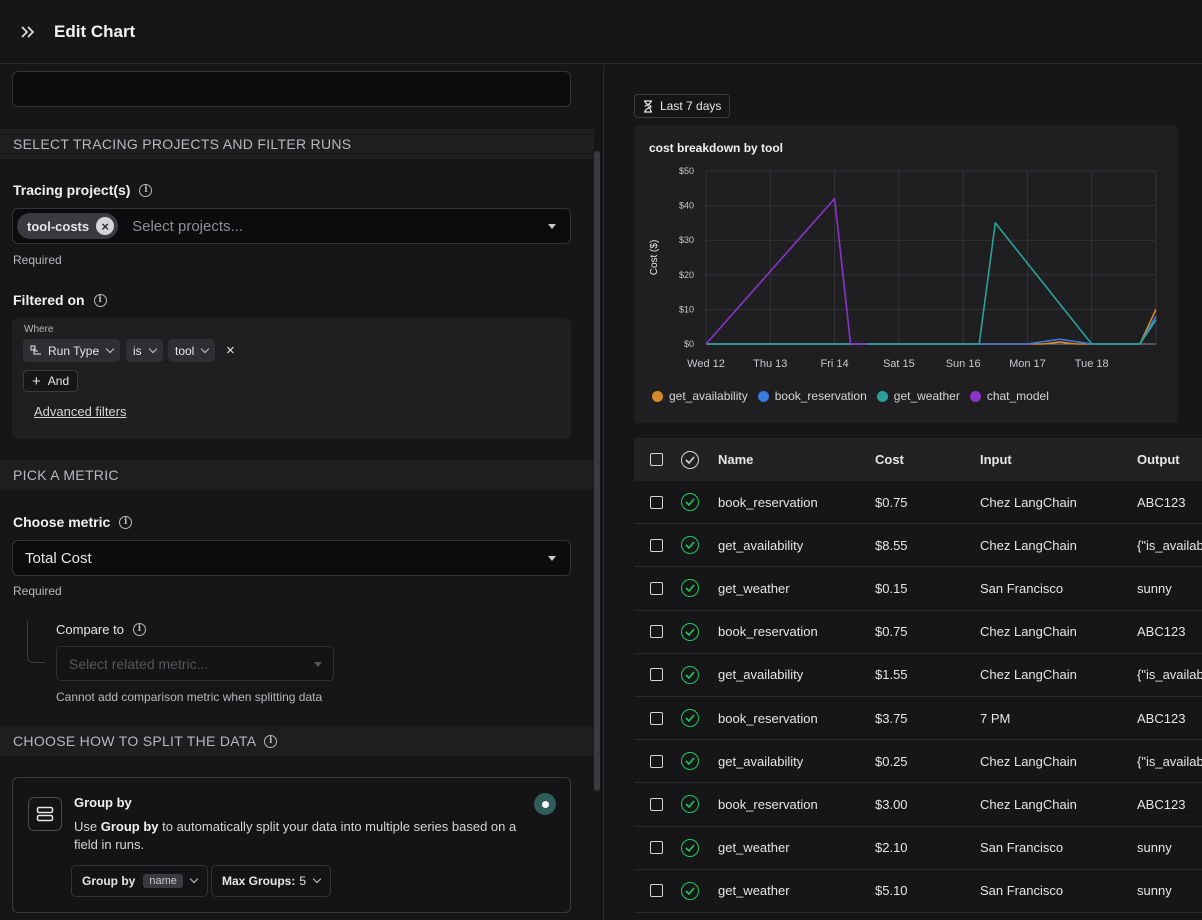 The width and height of the screenshot is (1202, 920). I want to click on chart-name-input, so click(291, 89).